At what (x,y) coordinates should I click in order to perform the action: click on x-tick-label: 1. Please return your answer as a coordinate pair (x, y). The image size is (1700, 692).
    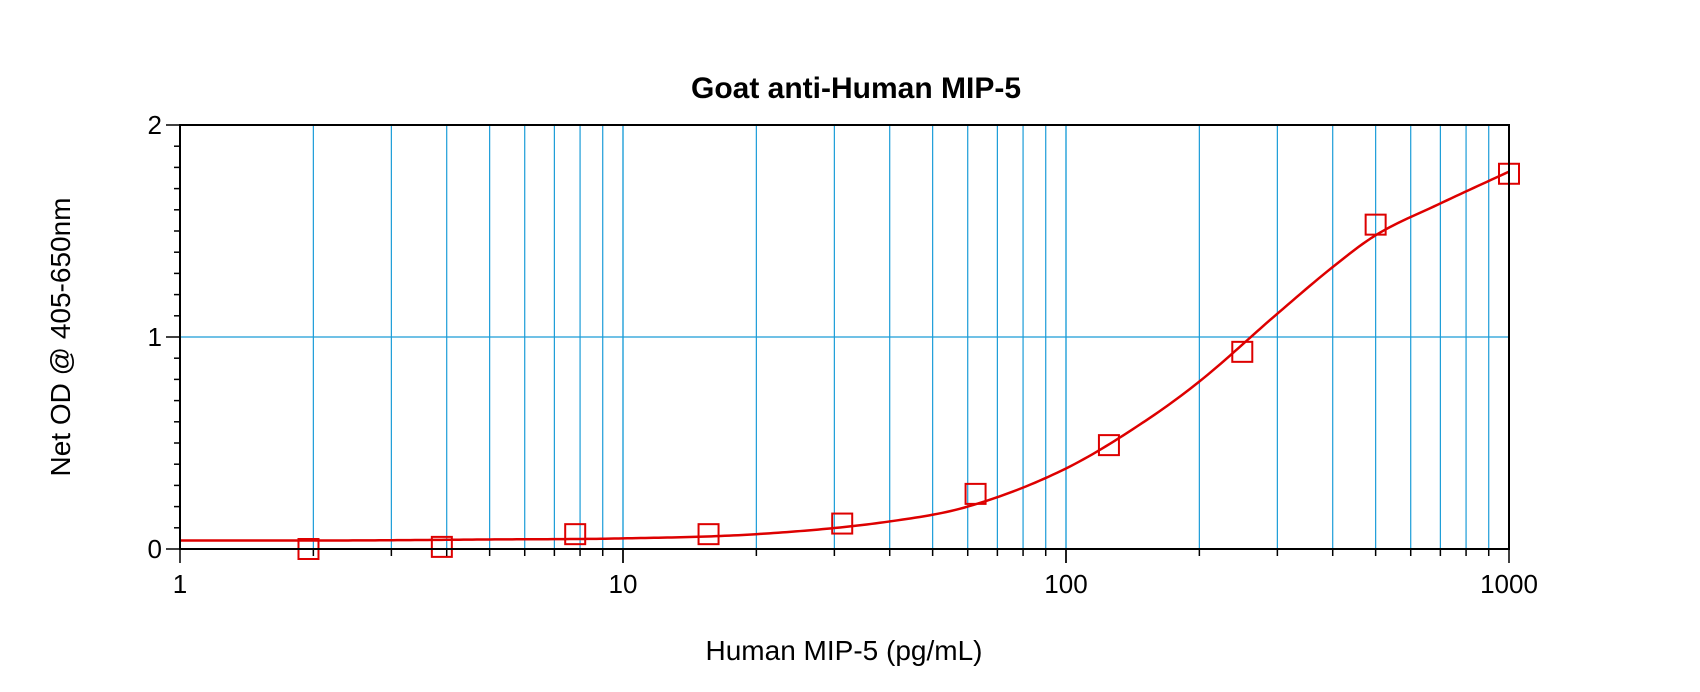
    Looking at the image, I should click on (180, 584).